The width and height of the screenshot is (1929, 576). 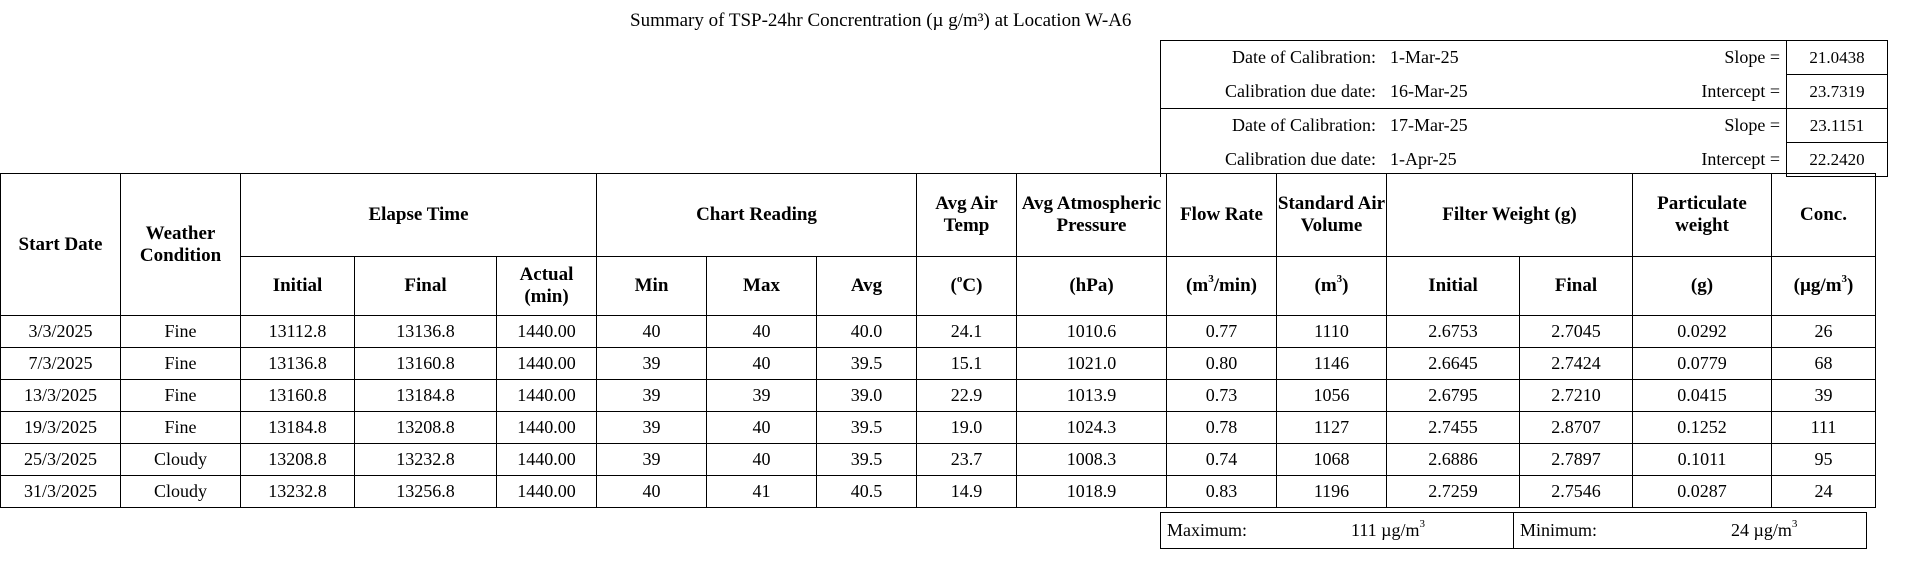 I want to click on cell-elapse-final: 13256.8, so click(x=425, y=491).